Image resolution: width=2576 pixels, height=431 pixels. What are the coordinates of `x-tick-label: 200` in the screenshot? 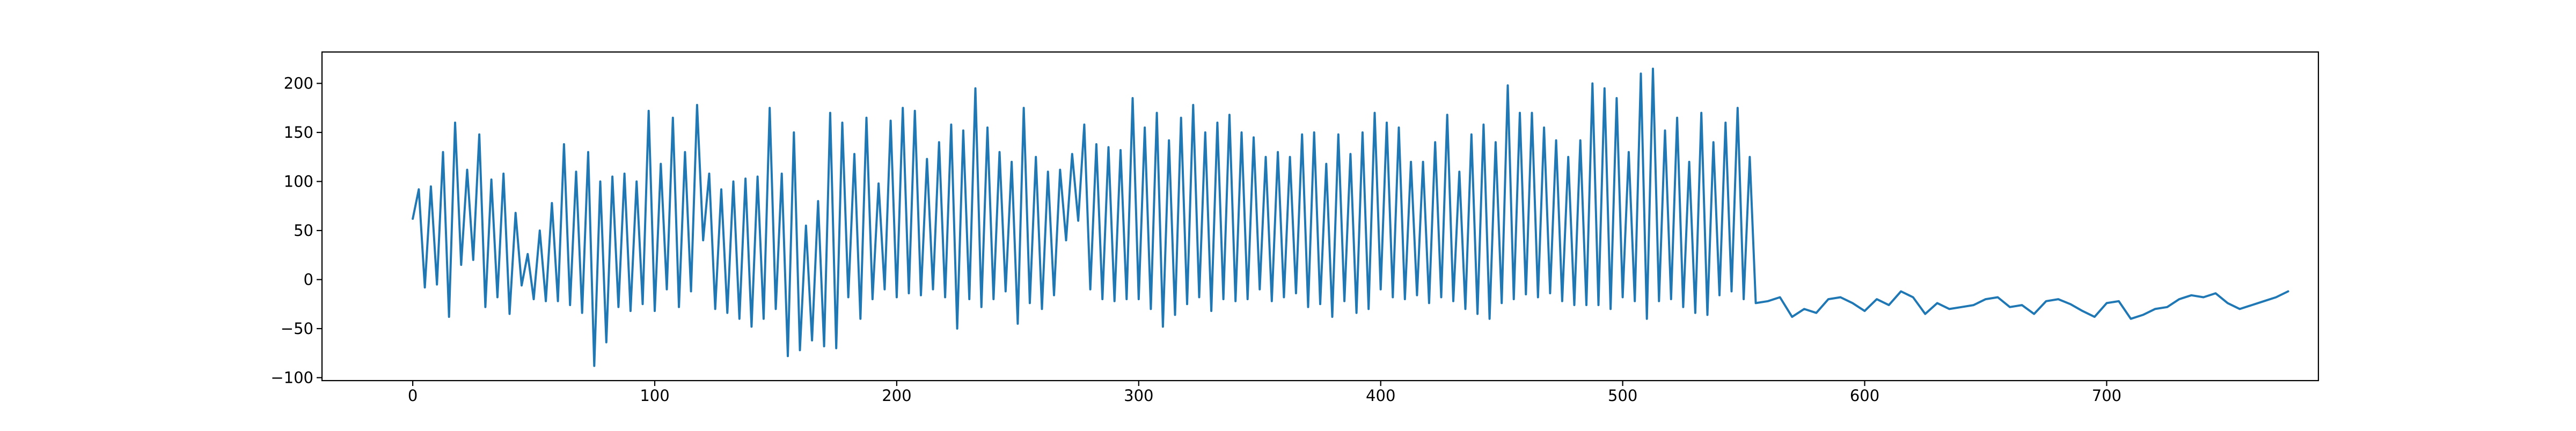 It's located at (896, 396).